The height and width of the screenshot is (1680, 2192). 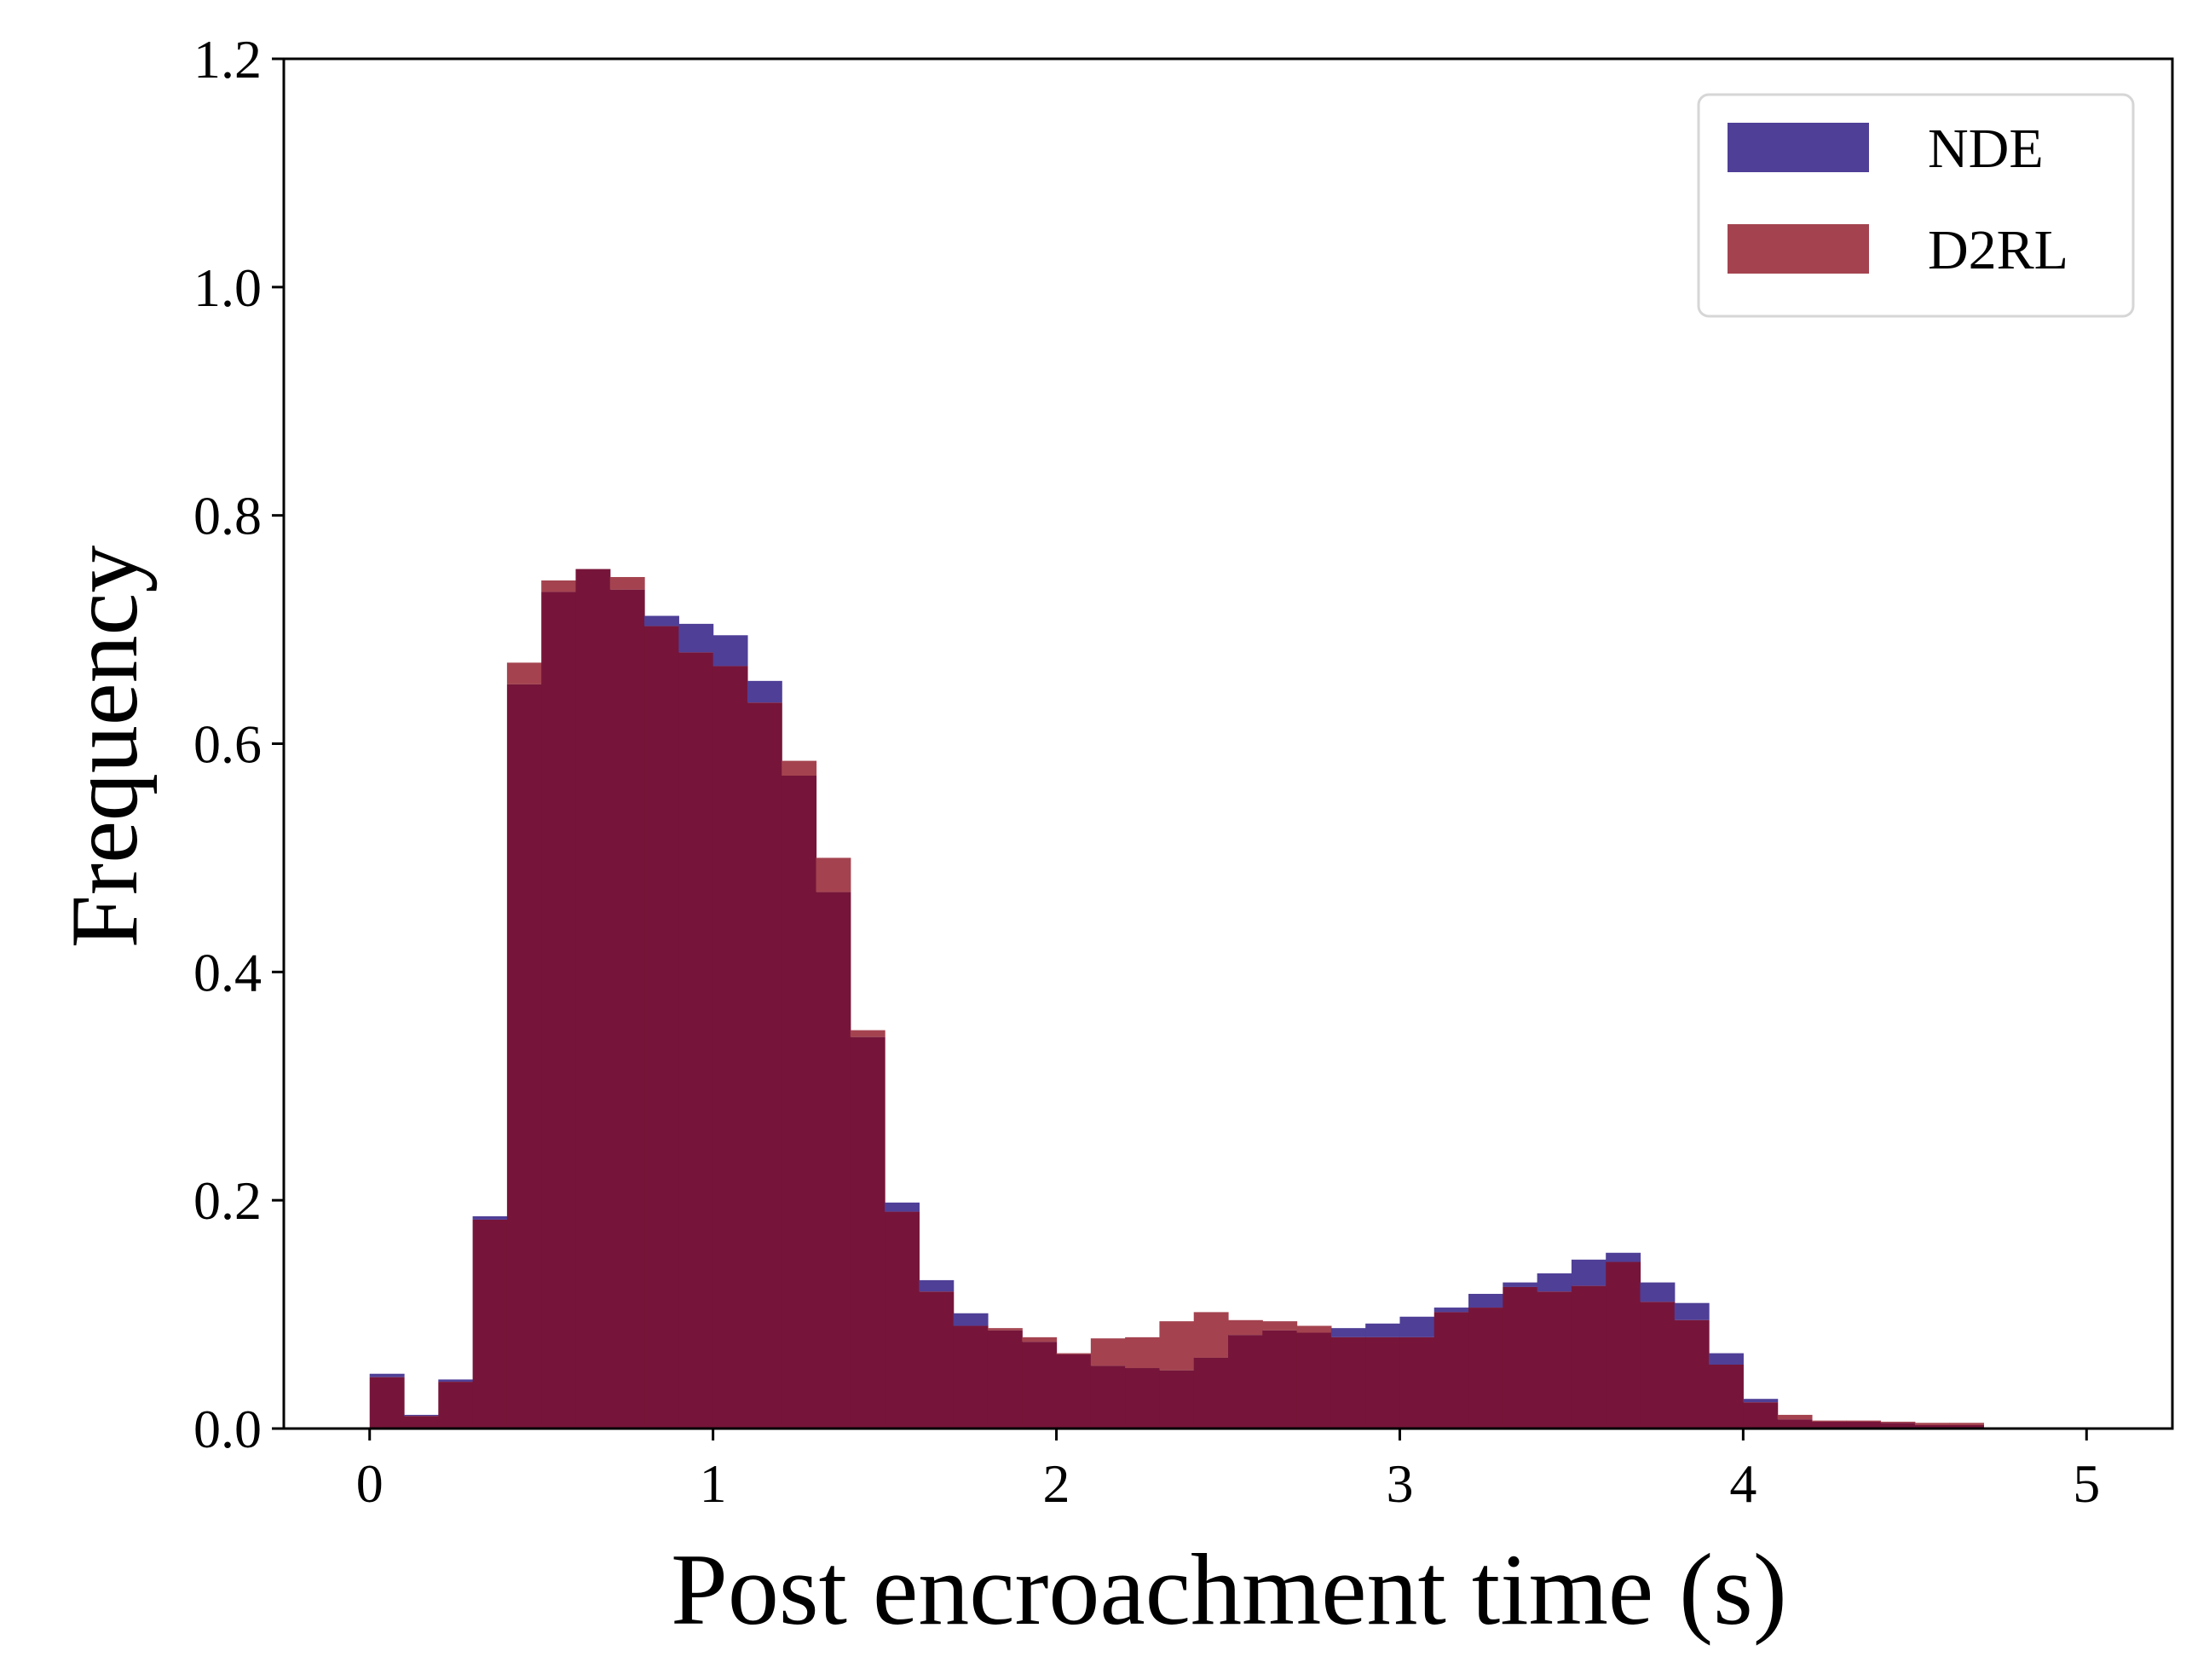 What do you see at coordinates (370, 1483) in the screenshot?
I see `x-tick-label: 0` at bounding box center [370, 1483].